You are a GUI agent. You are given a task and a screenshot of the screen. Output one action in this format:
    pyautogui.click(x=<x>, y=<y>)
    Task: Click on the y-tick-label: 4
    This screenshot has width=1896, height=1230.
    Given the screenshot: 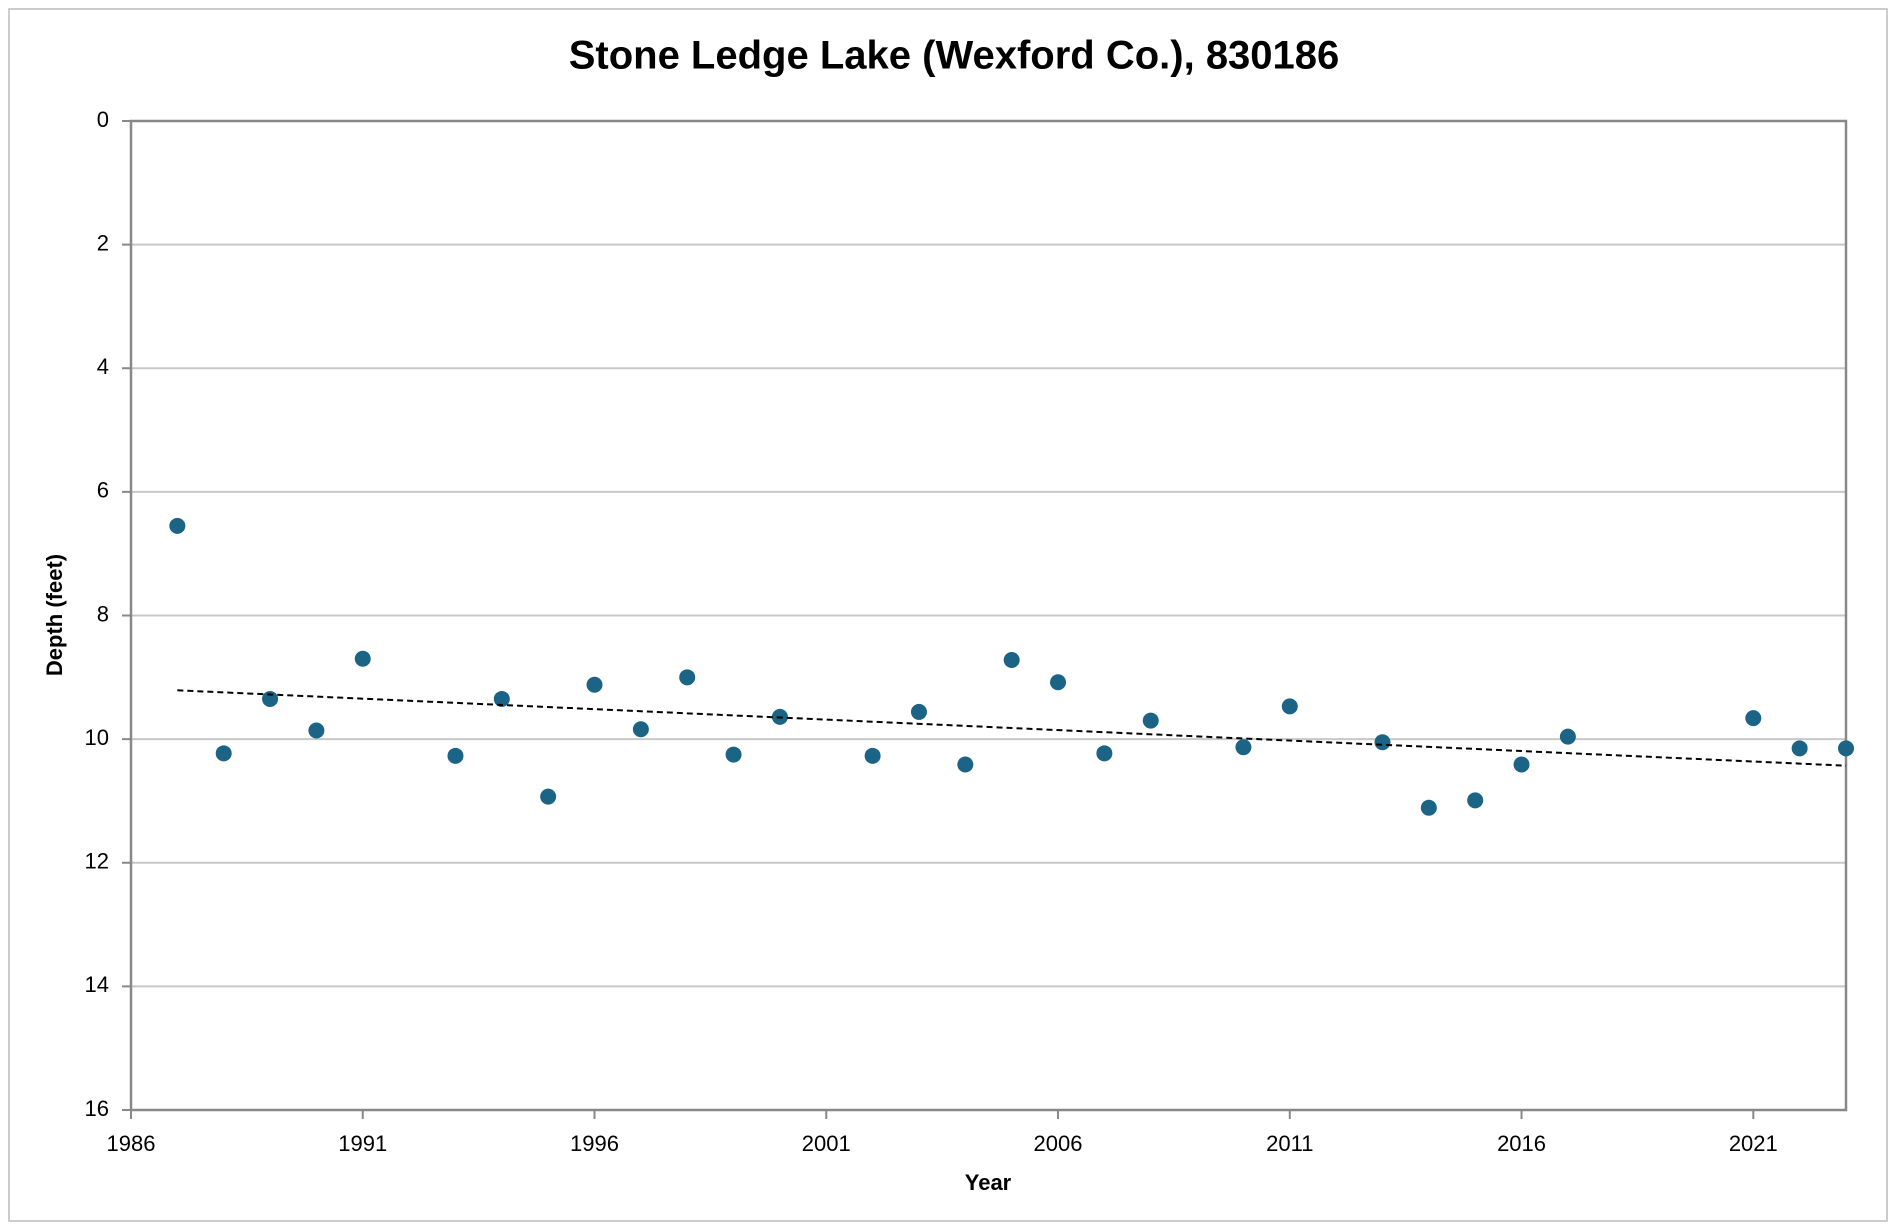 What is the action you would take?
    pyautogui.click(x=103, y=366)
    